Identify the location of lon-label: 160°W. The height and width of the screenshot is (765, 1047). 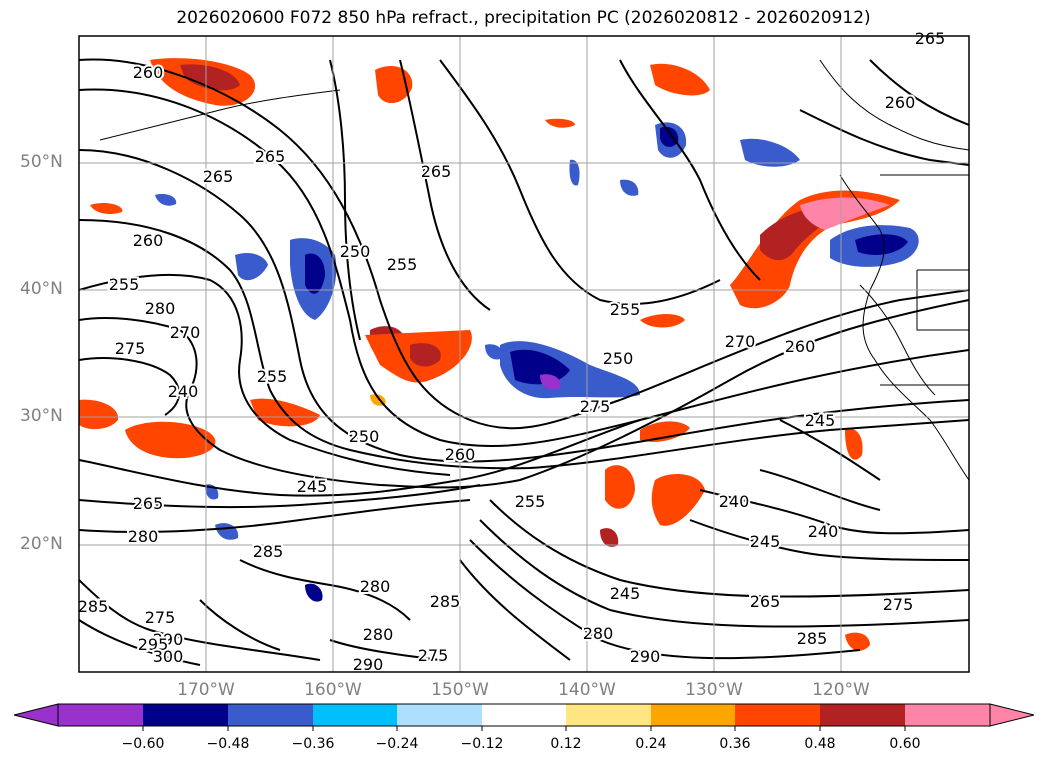
(333, 690).